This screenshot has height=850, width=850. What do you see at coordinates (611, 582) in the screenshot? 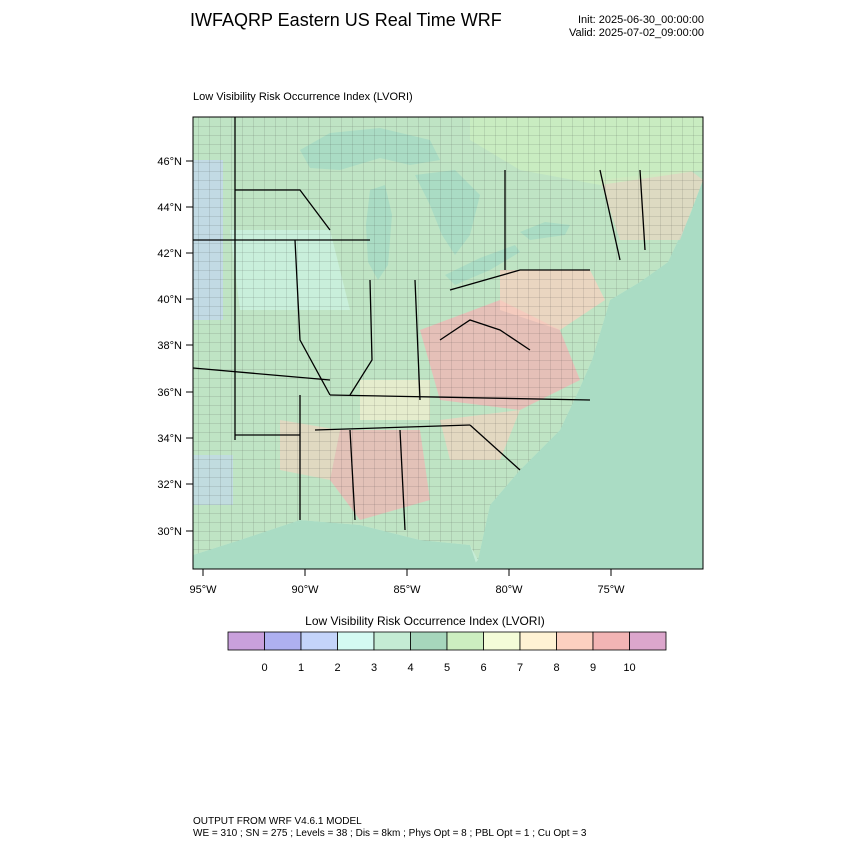
I see `lon-tick: 75°W` at bounding box center [611, 582].